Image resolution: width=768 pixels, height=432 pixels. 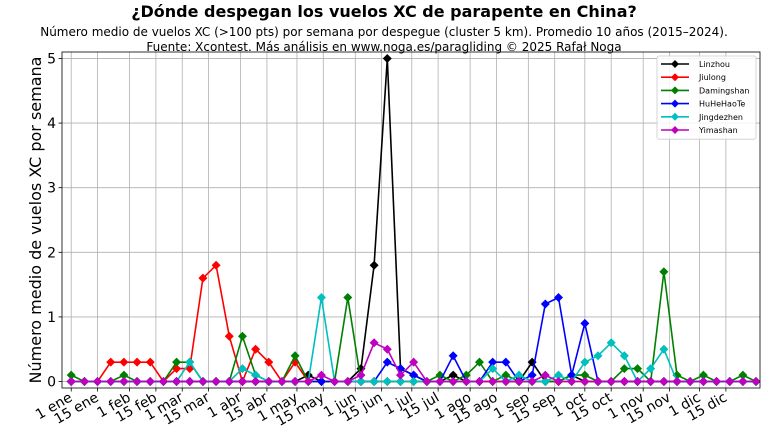 I want to click on series-yimashan, so click(x=413, y=362).